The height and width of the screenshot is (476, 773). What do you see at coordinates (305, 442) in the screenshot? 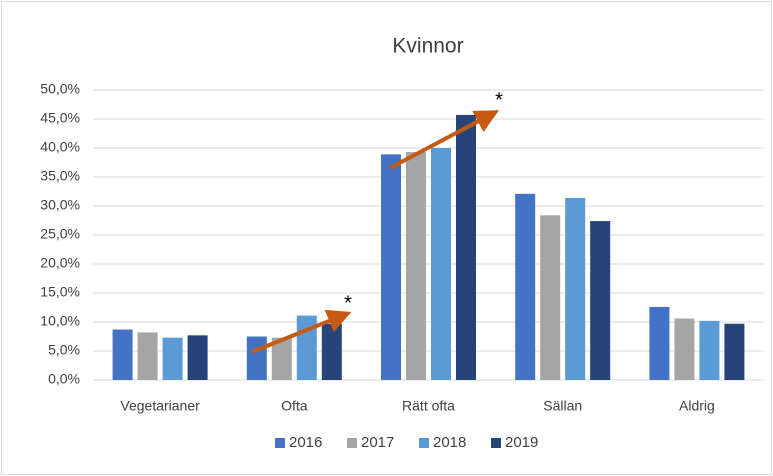
I see `legend-label: 2016` at bounding box center [305, 442].